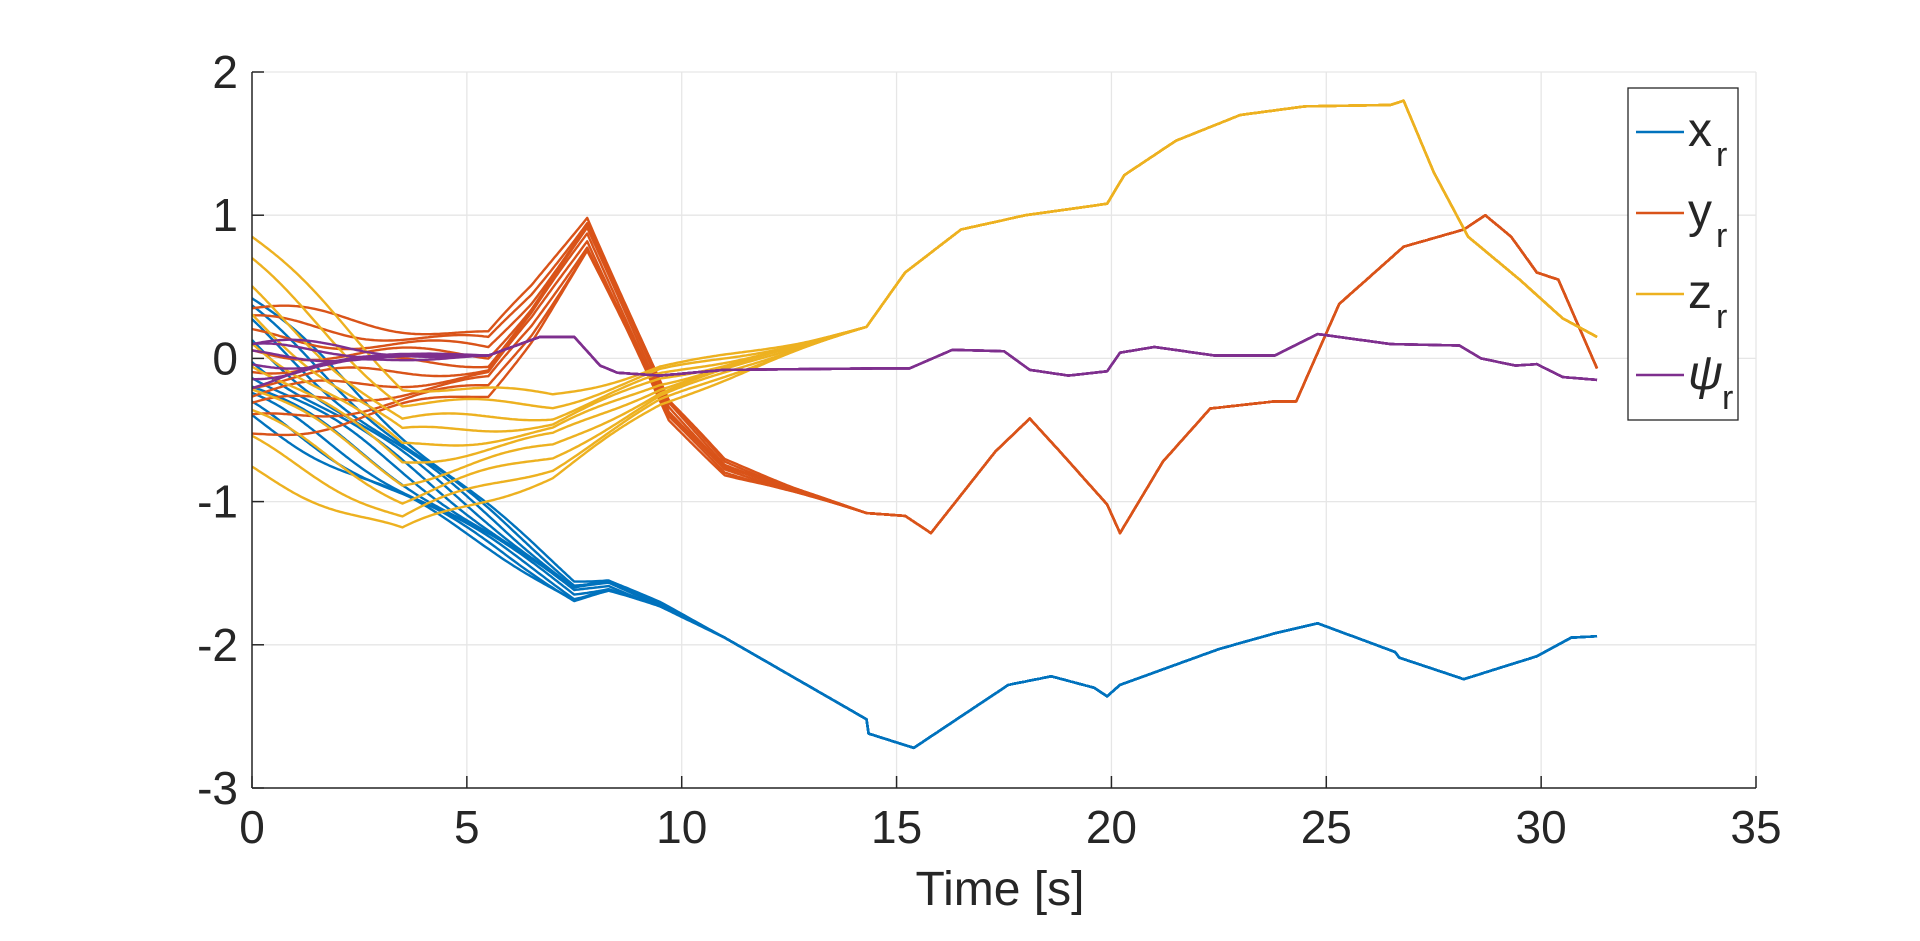 Image resolution: width=1920 pixels, height=941 pixels. What do you see at coordinates (217, 502) in the screenshot?
I see `y-tick-label: -1` at bounding box center [217, 502].